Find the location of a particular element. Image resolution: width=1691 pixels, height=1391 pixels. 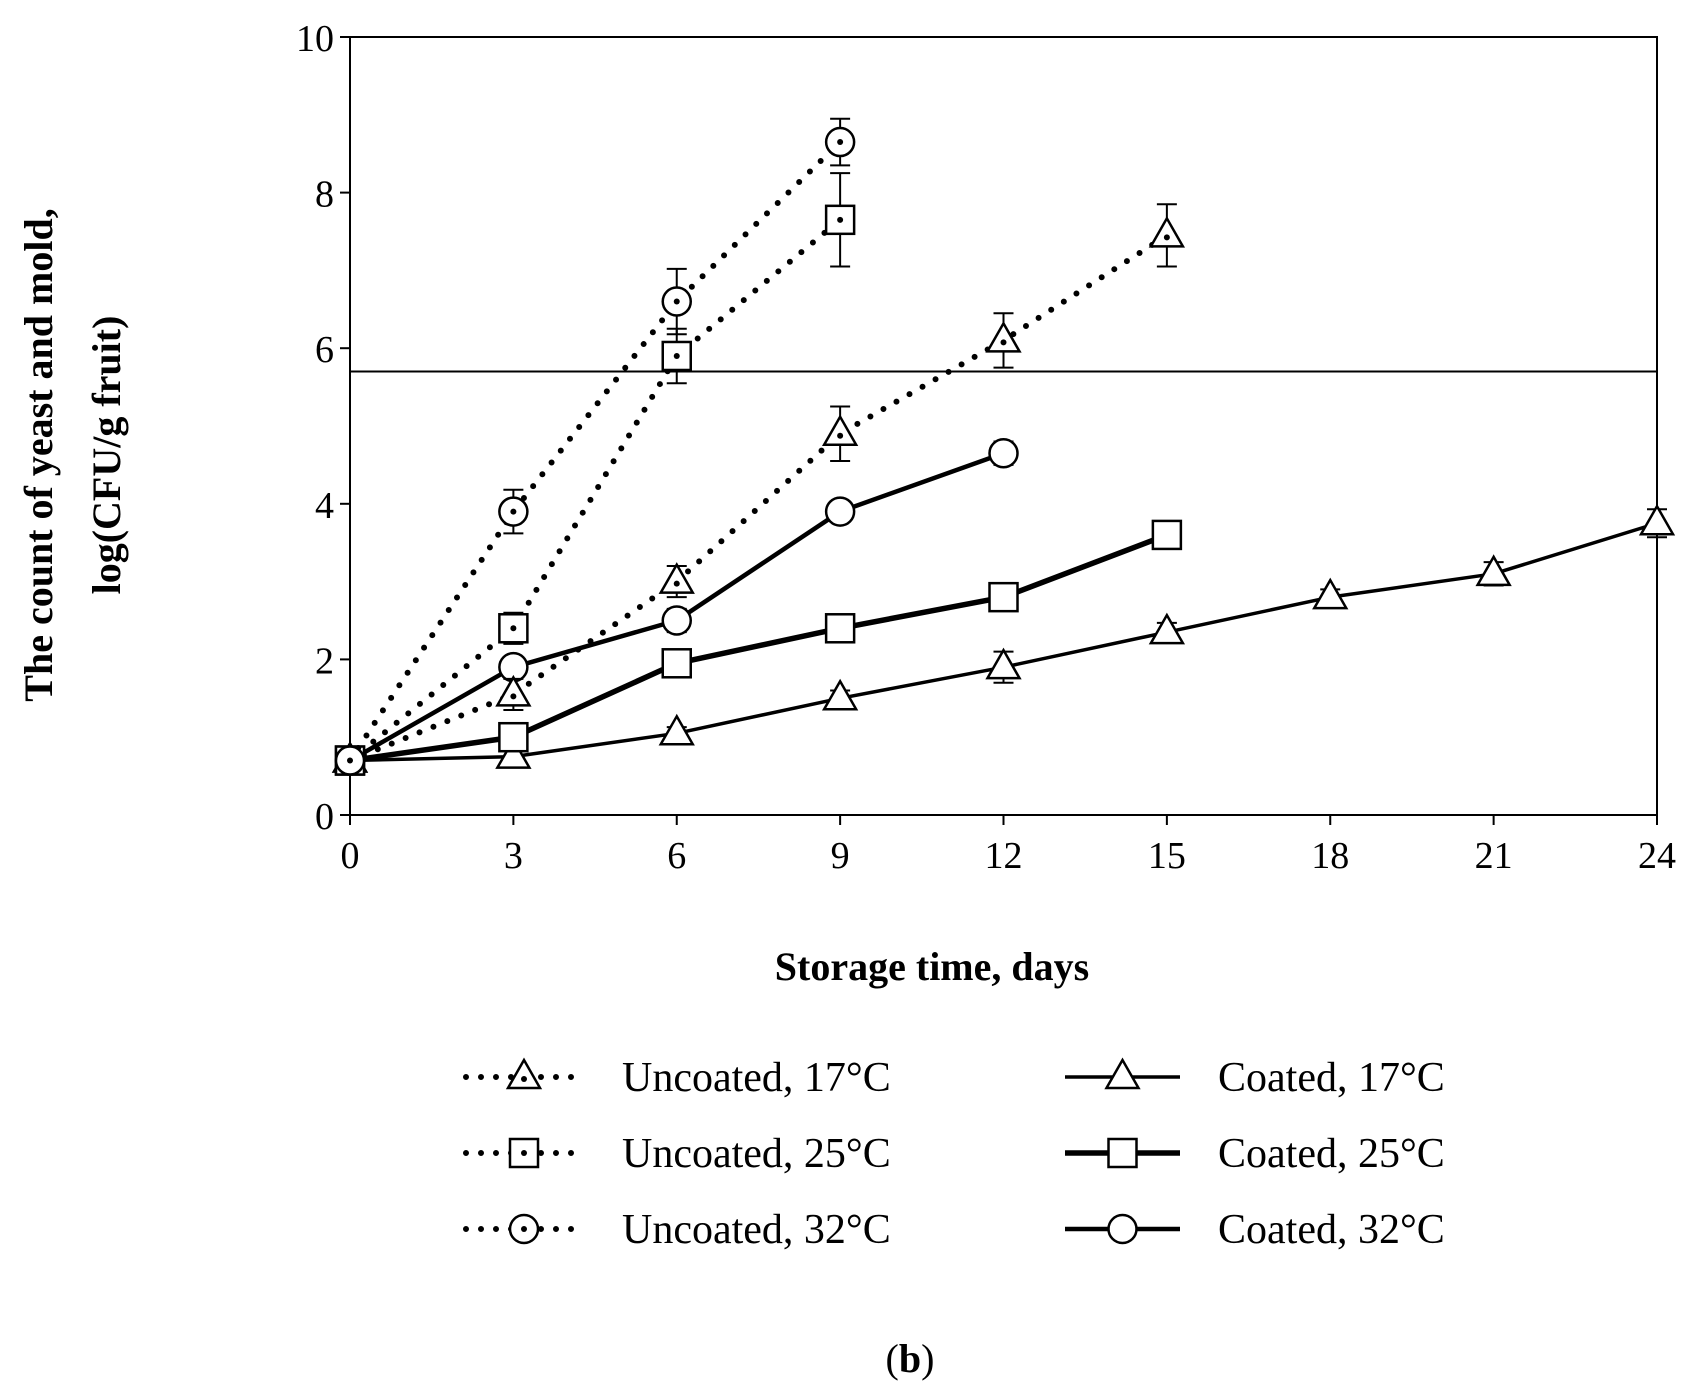

legend-entry: Coated, 25°C is located at coordinates (1255, 1154).